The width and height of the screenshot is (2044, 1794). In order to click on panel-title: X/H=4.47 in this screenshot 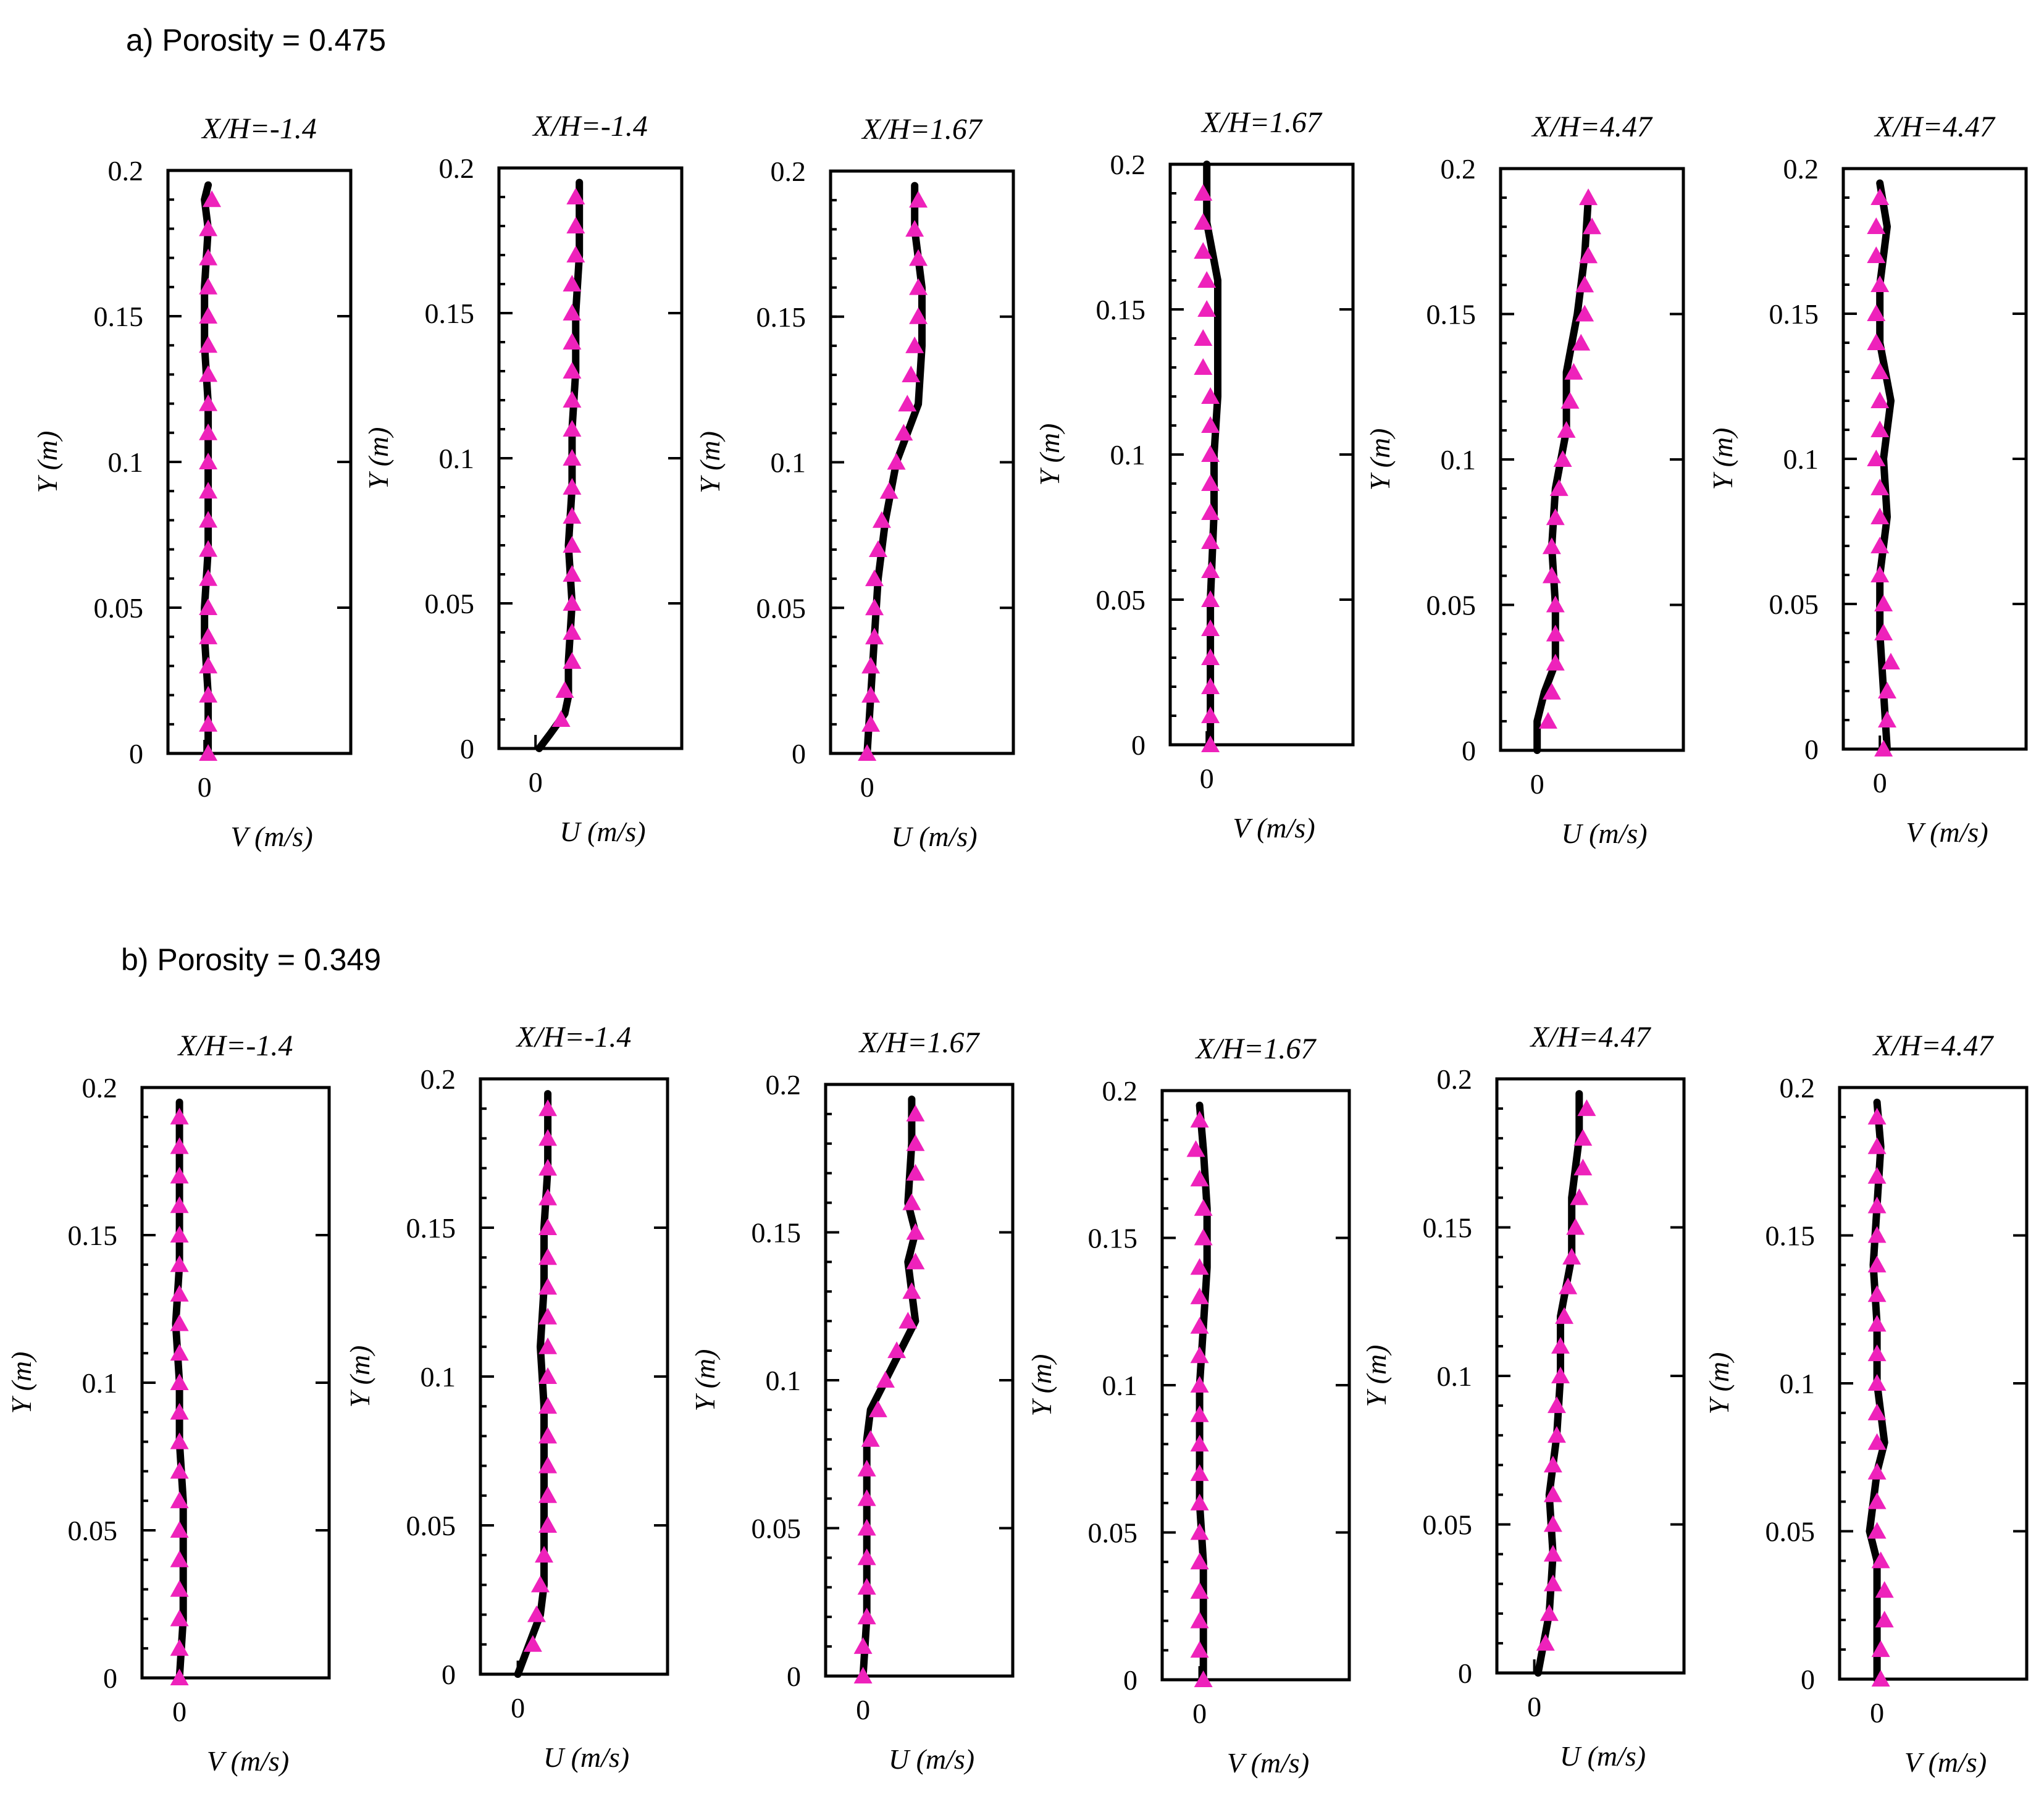, I will do `click(1592, 127)`.